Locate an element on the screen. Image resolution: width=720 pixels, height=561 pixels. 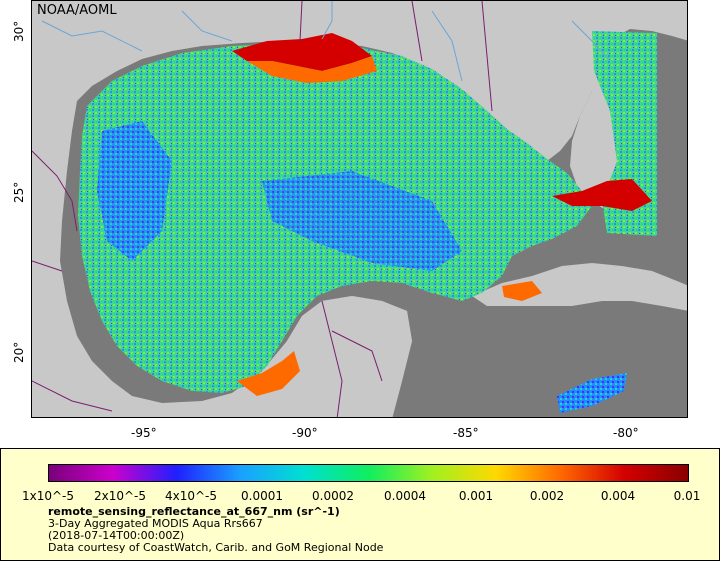
cuba-coast is located at coordinates (522, 291).